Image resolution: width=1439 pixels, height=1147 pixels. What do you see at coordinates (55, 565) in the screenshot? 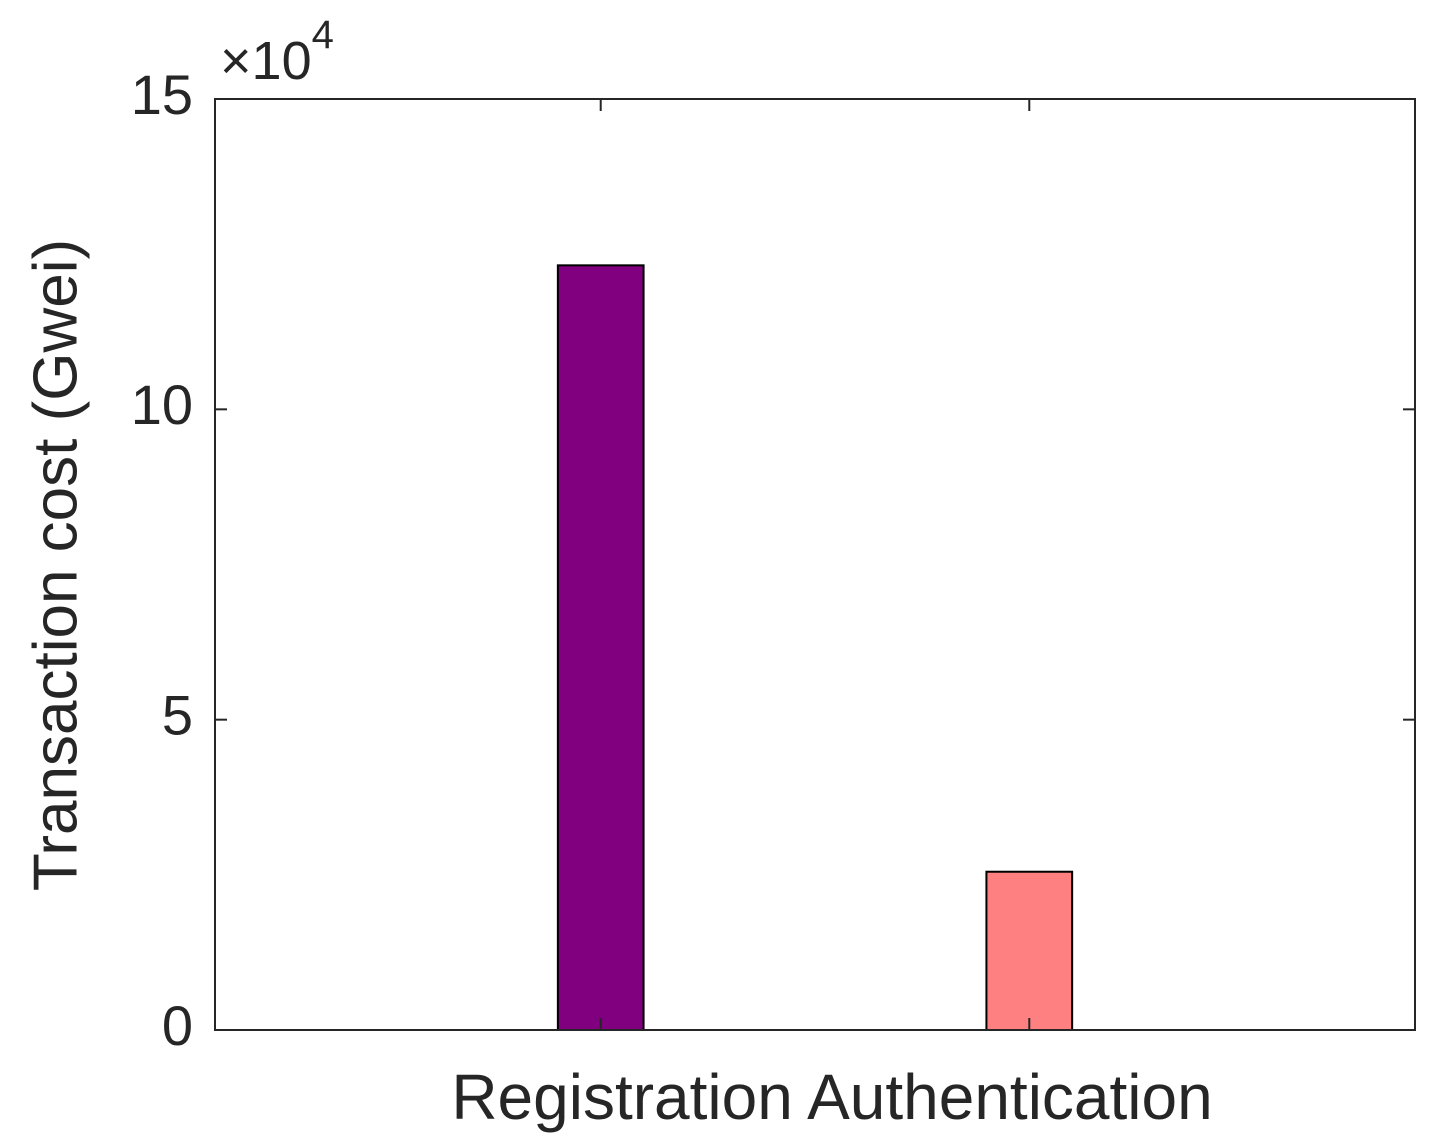
I see `y-axis-label: Transaction cost (Gwei)` at bounding box center [55, 565].